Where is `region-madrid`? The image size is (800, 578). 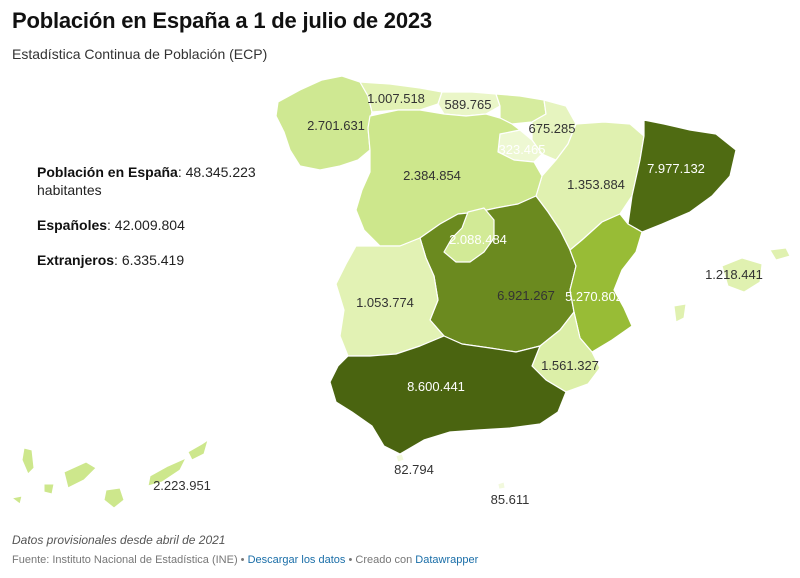
region-madrid is located at coordinates (469, 235).